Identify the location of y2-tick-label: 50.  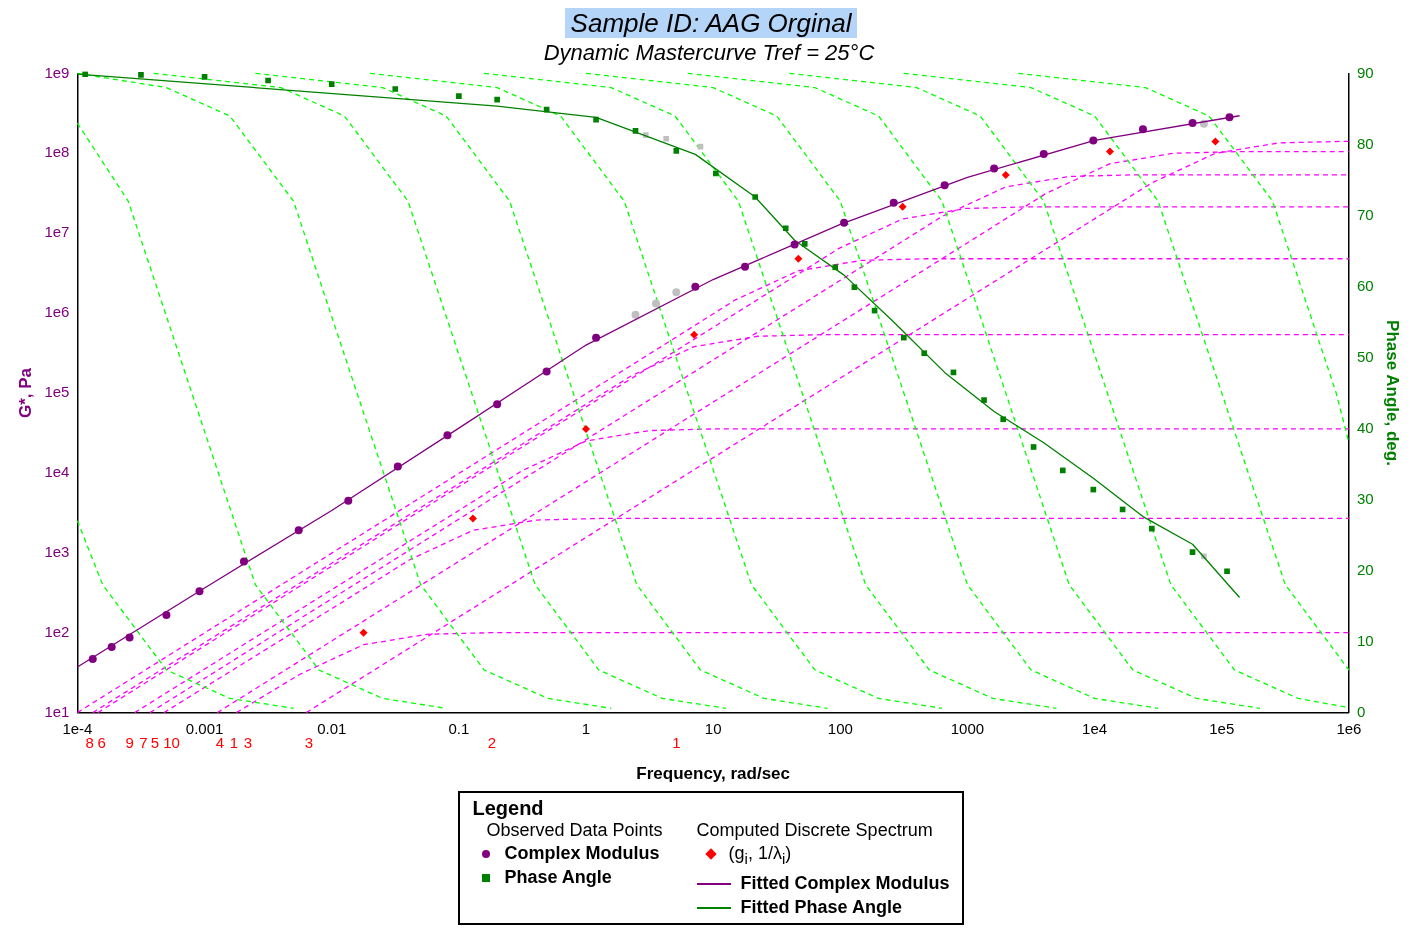
(1365, 356).